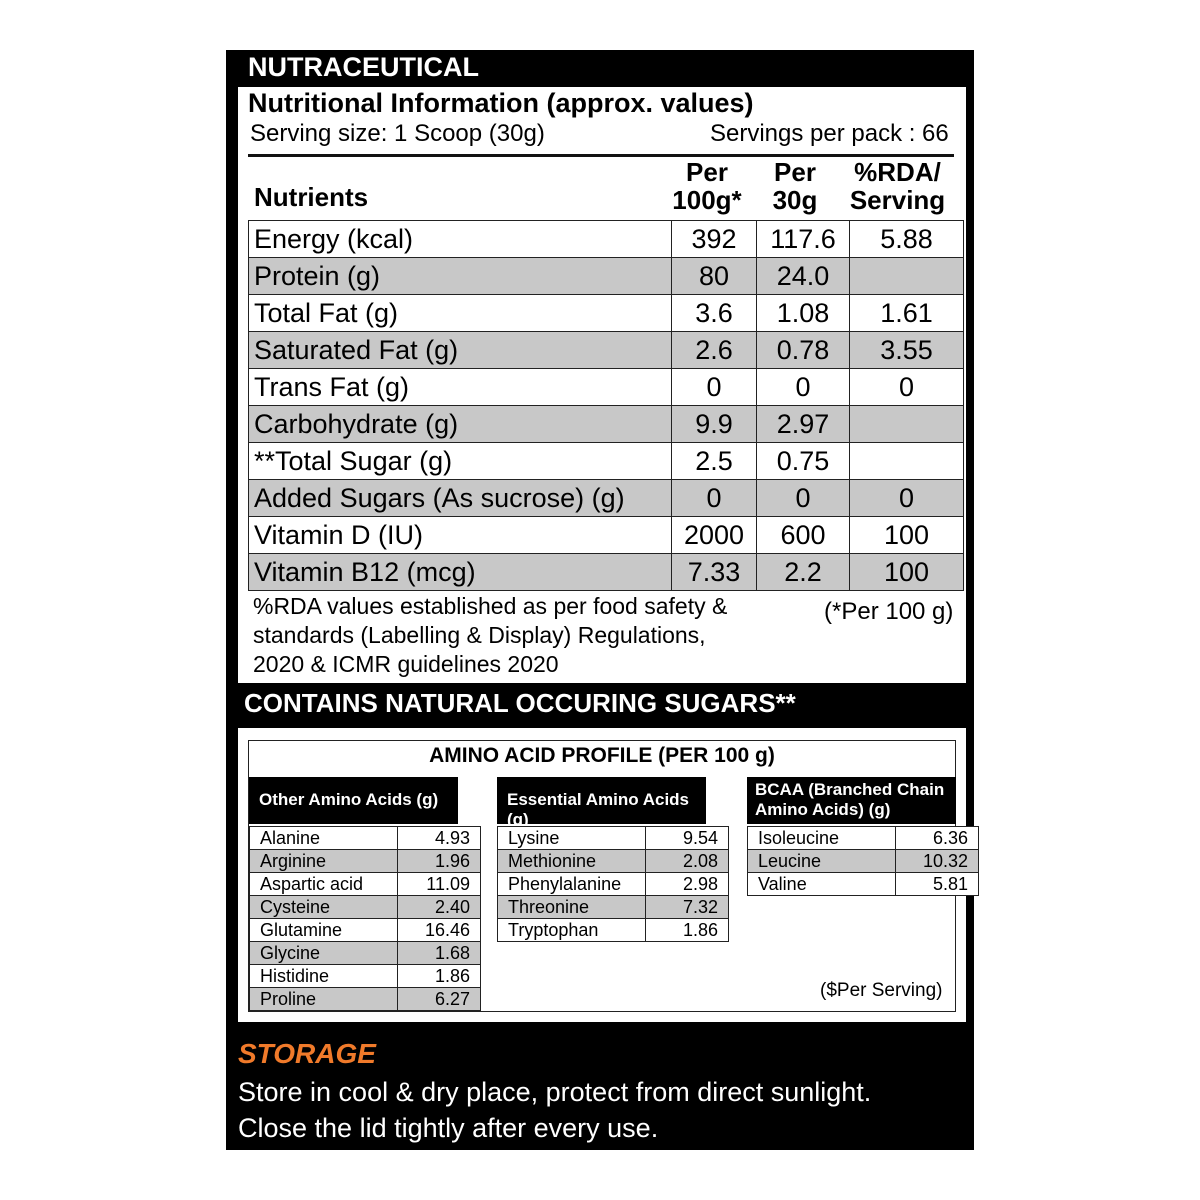  What do you see at coordinates (460, 313) in the screenshot?
I see `nutrient-name: Total Fat (g)` at bounding box center [460, 313].